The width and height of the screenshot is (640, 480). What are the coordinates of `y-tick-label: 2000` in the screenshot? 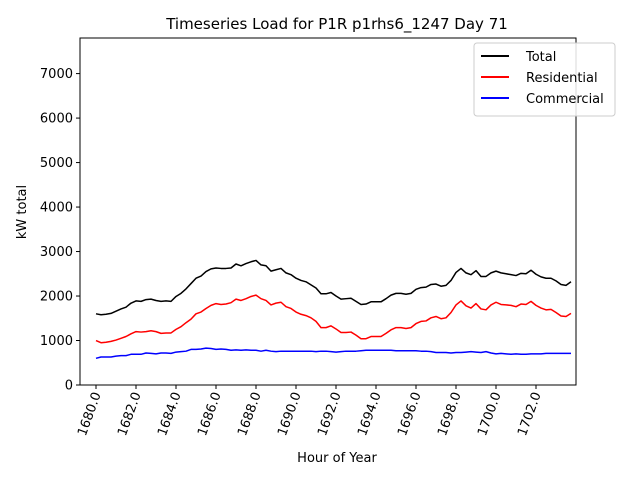 It's located at (56, 297).